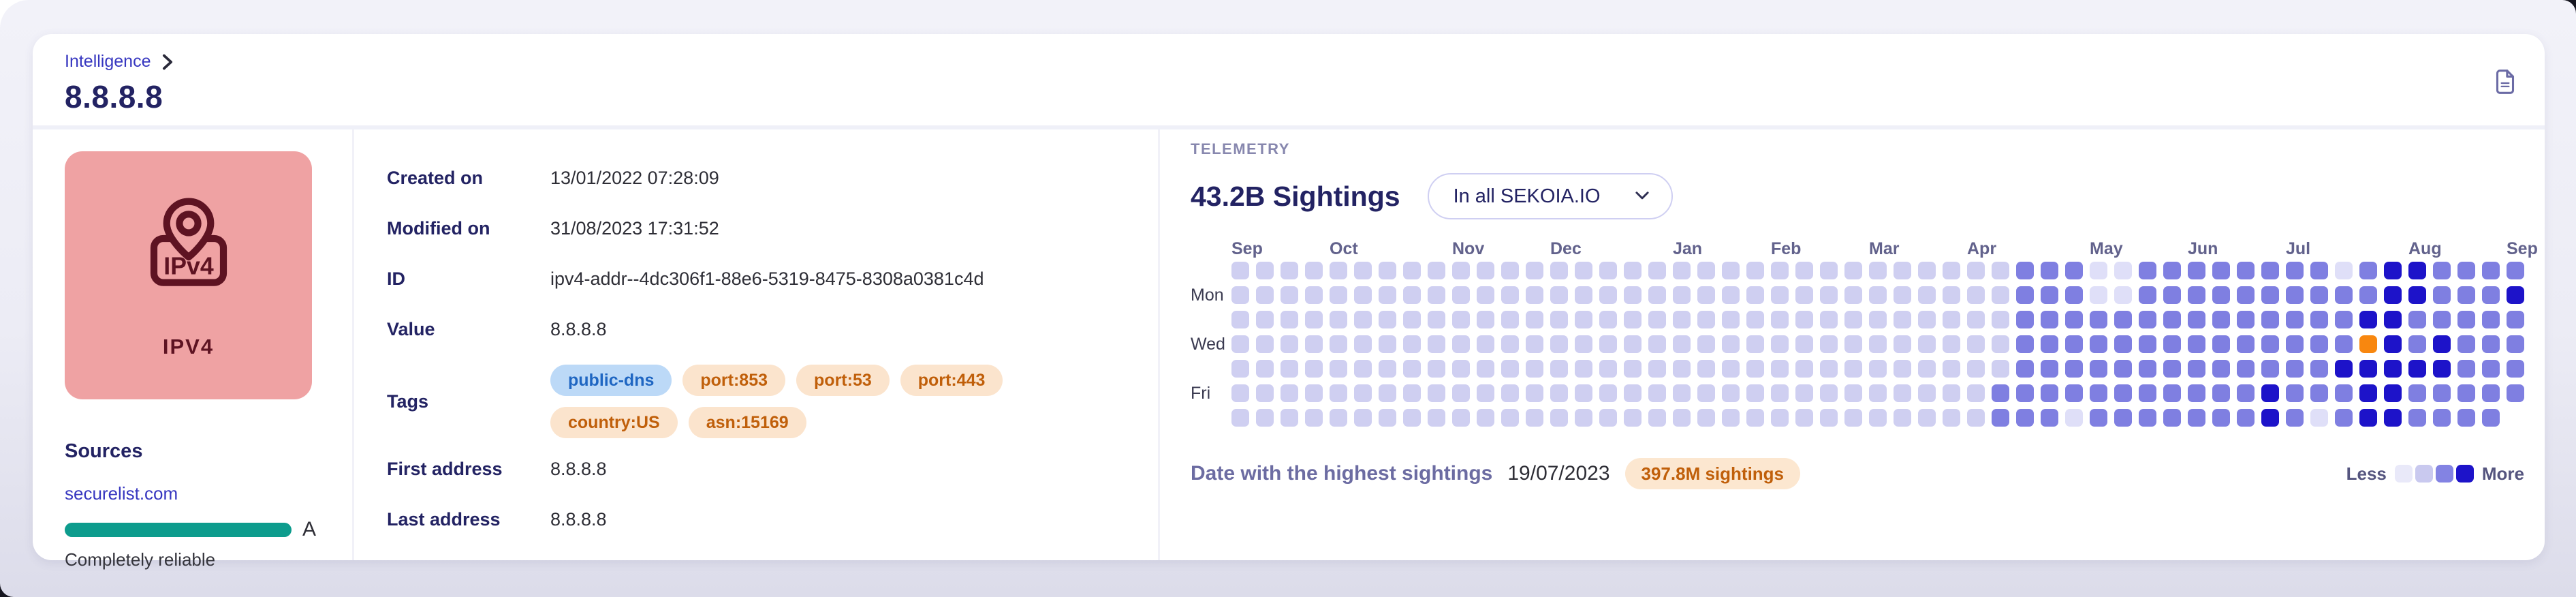 The height and width of the screenshot is (597, 2576). Describe the element at coordinates (121, 493) in the screenshot. I see `source-link: securelist.com` at that location.